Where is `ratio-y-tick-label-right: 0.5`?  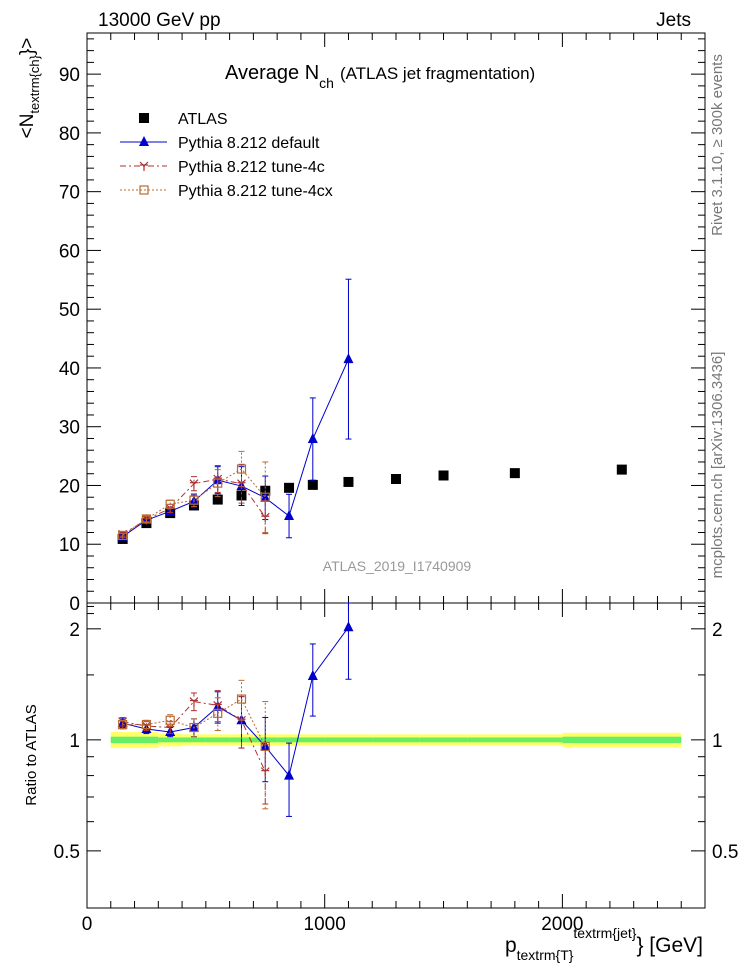 ratio-y-tick-label-right: 0.5 is located at coordinates (725, 852).